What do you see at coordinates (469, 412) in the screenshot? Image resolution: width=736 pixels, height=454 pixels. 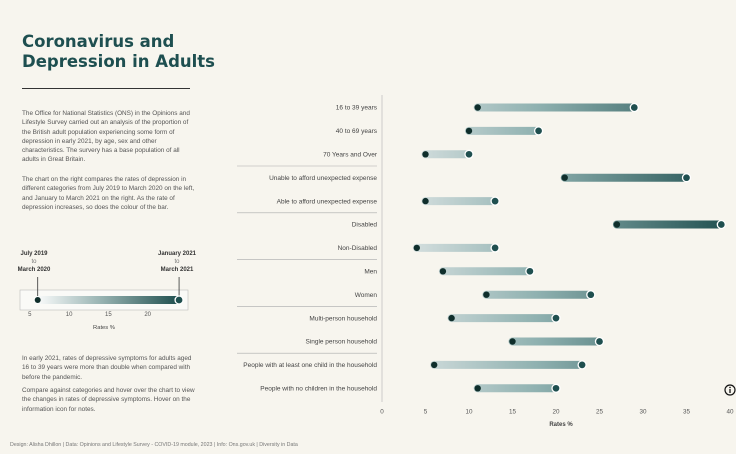 I see `x-tick-label: 10` at bounding box center [469, 412].